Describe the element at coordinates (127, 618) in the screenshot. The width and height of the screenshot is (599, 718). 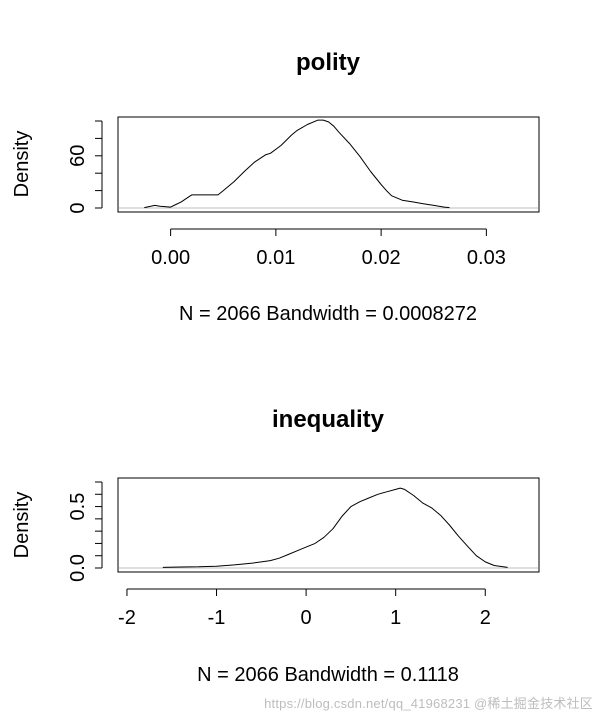
I see `inequality-x-tick-label: -2` at that location.